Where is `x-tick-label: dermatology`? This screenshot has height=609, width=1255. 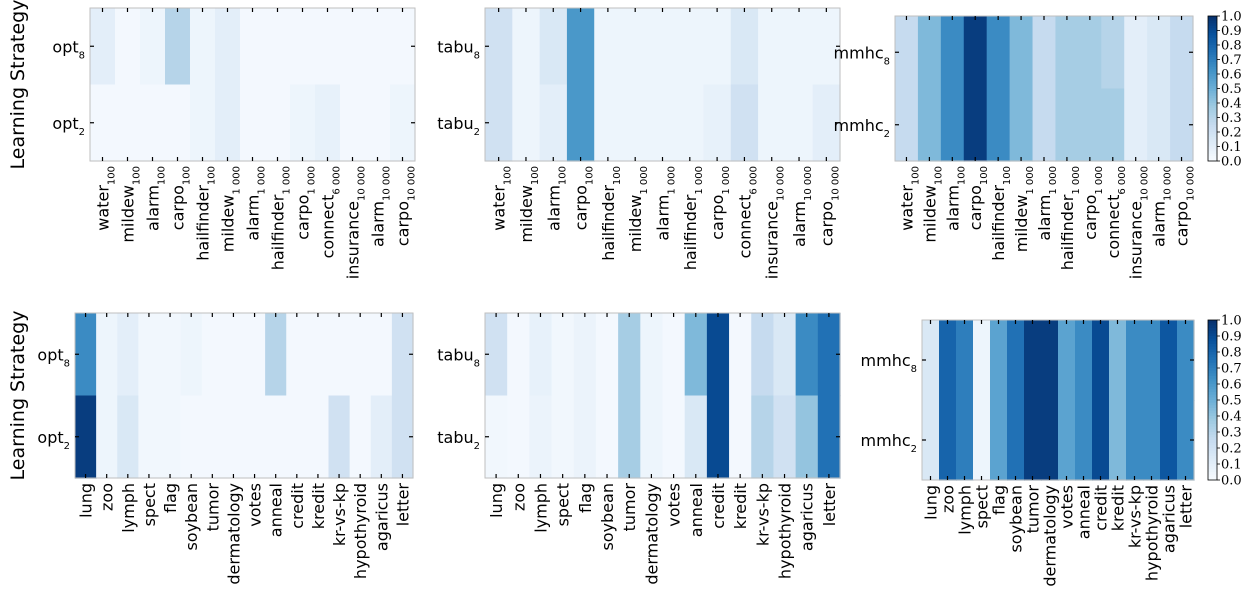
x-tick-label: dermatology is located at coordinates (233, 534).